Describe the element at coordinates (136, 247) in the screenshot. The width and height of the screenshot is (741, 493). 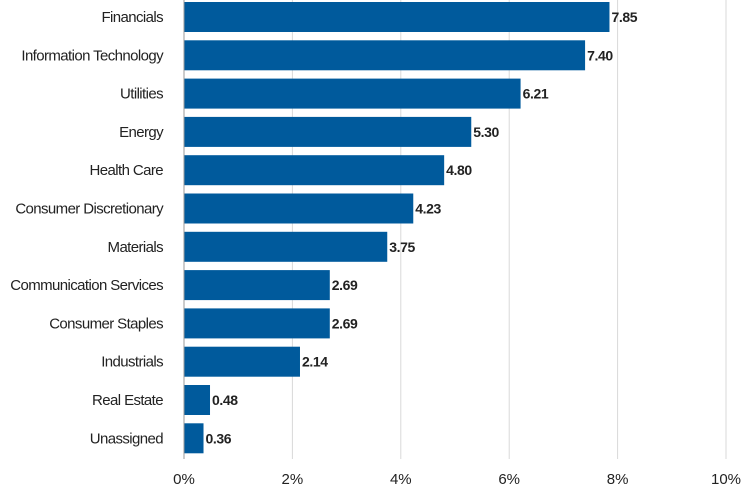
I see `category-label: Materials` at that location.